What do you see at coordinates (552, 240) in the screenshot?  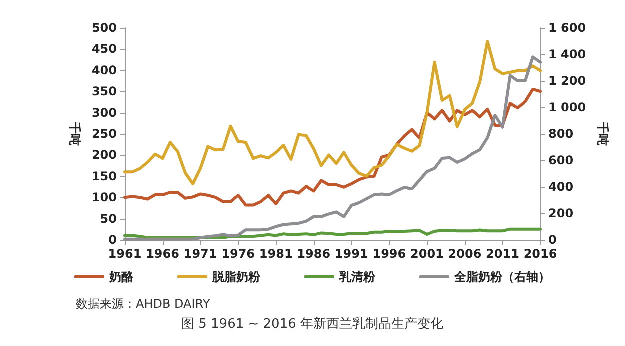 I see `y2-tick-label: 0` at bounding box center [552, 240].